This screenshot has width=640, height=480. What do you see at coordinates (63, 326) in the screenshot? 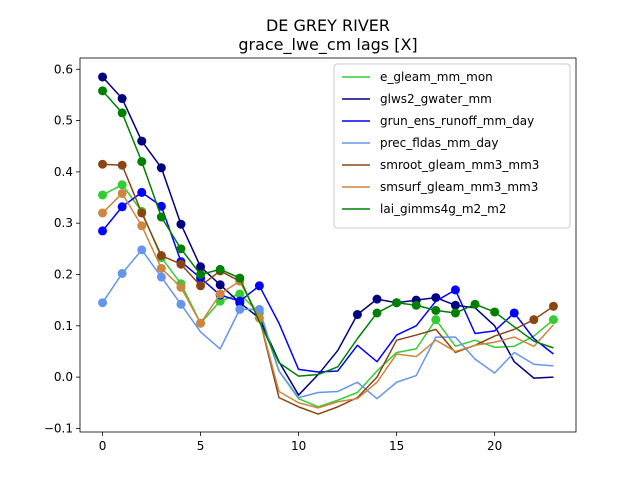
I see `y-tick-label: 0.1` at bounding box center [63, 326].